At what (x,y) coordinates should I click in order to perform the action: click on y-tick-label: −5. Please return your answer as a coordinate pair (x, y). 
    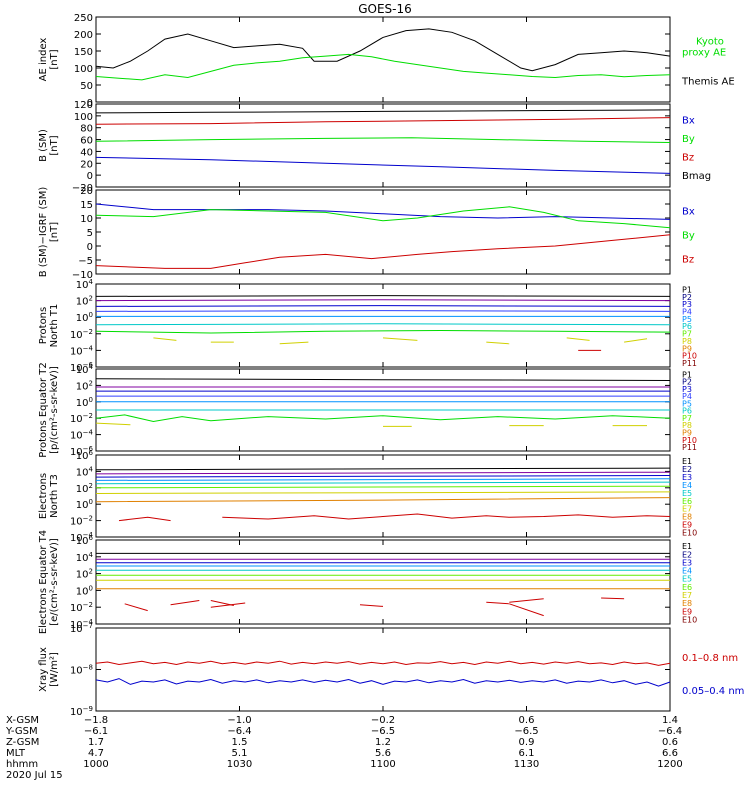
    Looking at the image, I should click on (85, 261).